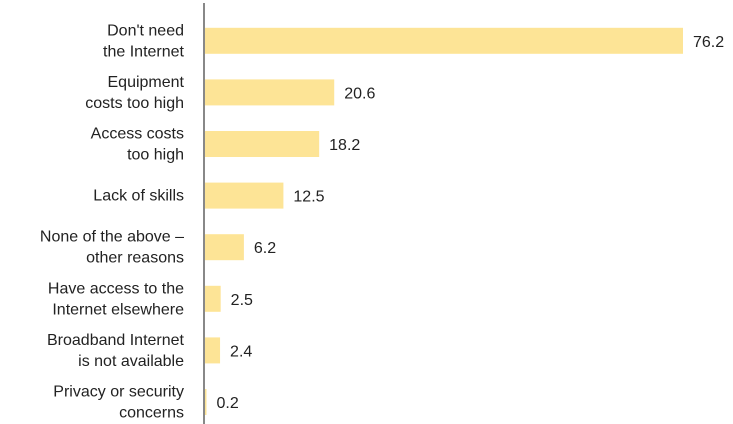 The width and height of the screenshot is (733, 424). What do you see at coordinates (344, 145) in the screenshot?
I see `value-label: 18.2` at bounding box center [344, 145].